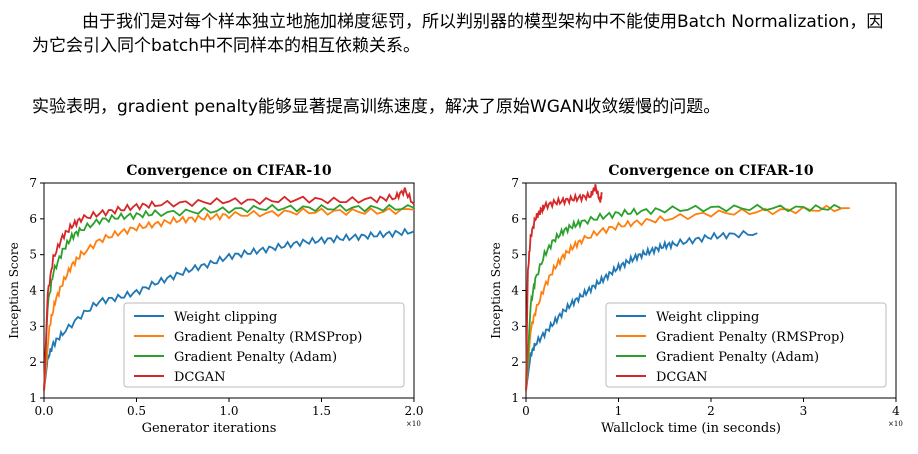 The image size is (918, 454). What do you see at coordinates (619, 411) in the screenshot?
I see `x-tick-label: 1` at bounding box center [619, 411].